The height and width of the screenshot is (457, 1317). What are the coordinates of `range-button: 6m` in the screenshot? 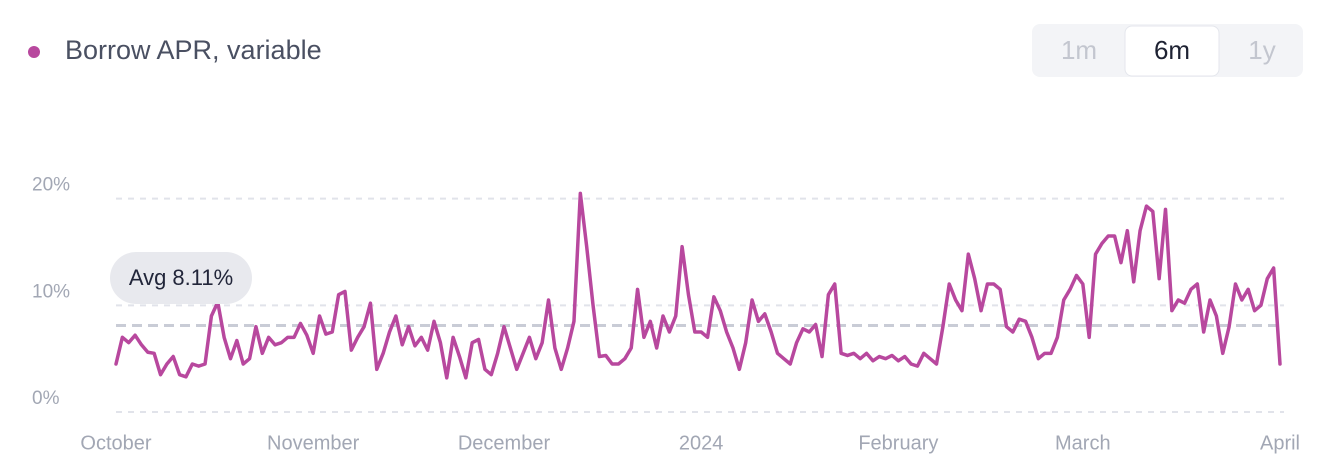 It's located at (1172, 50).